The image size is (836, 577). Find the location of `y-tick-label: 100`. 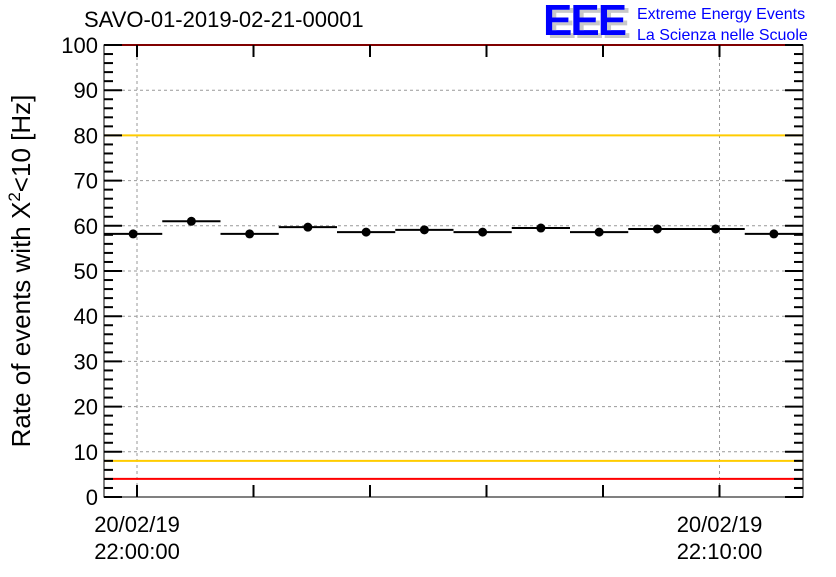

y-tick-label: 100 is located at coordinates (79, 45).